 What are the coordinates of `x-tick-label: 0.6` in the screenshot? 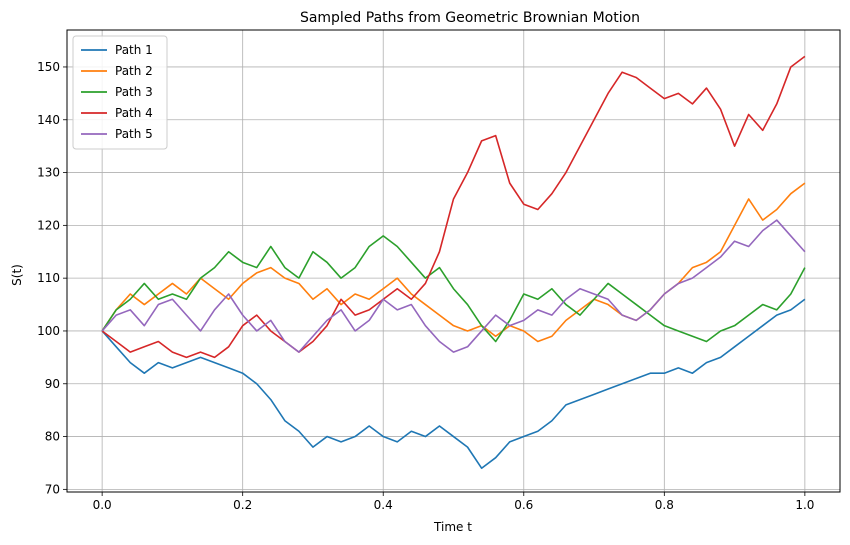 It's located at (523, 505).